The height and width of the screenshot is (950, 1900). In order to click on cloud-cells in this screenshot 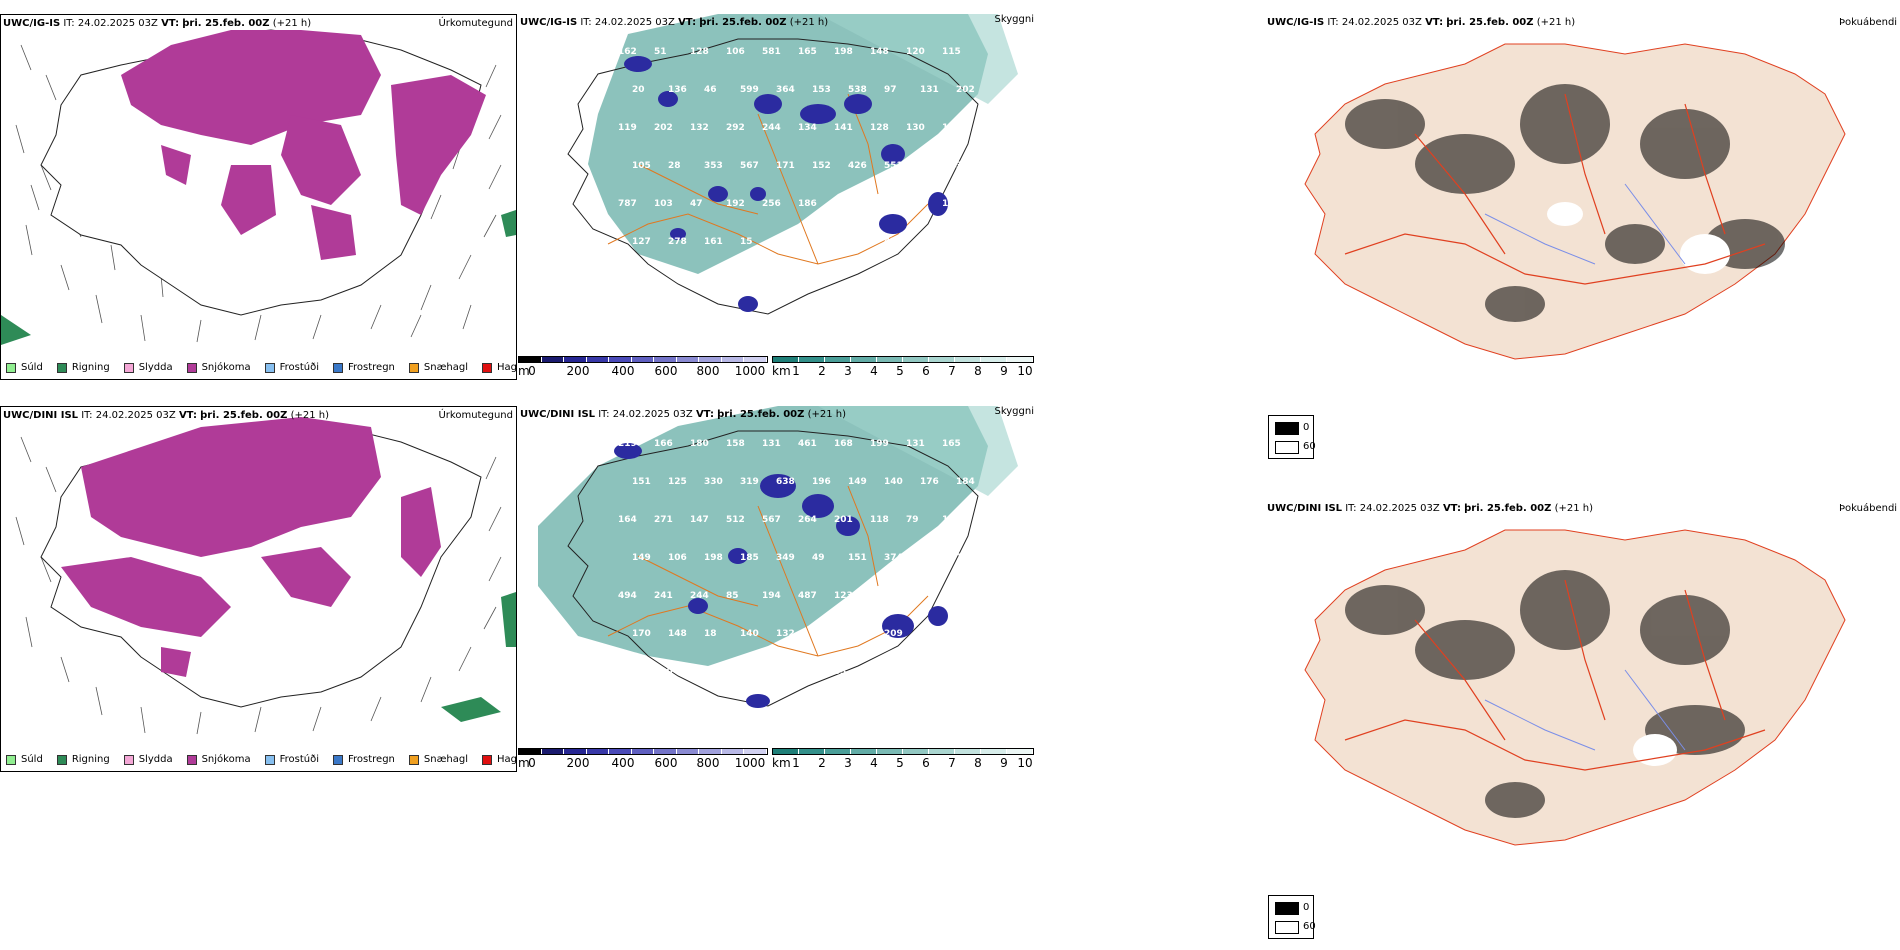, I will do `click(781, 575)`.